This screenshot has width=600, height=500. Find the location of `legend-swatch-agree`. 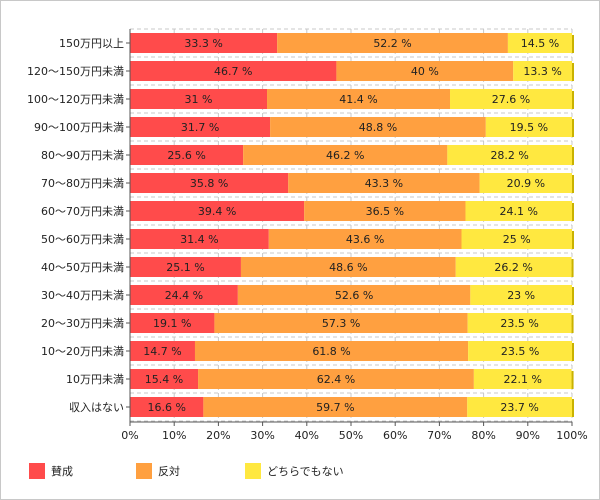

legend-swatch-agree is located at coordinates (37, 471).